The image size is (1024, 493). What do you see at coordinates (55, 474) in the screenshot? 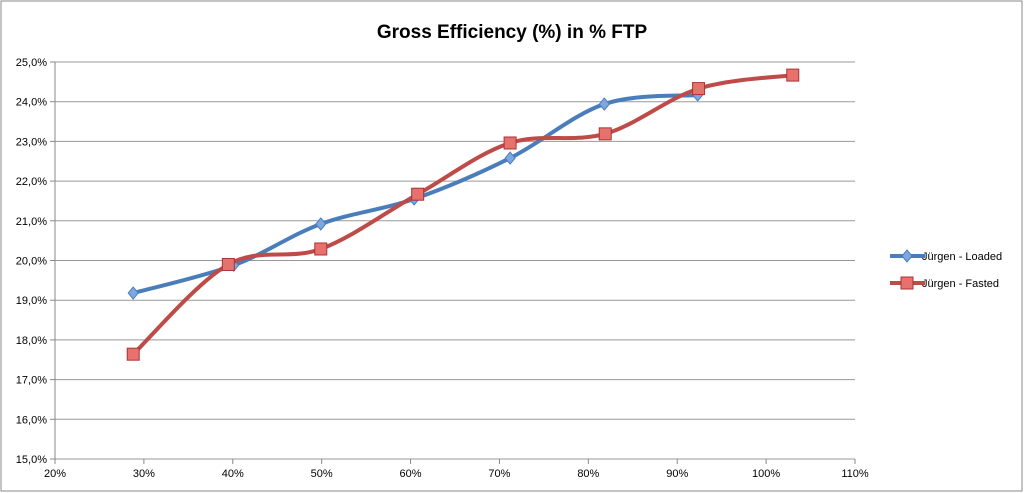
I see `x-tick-label: 20%` at bounding box center [55, 474].